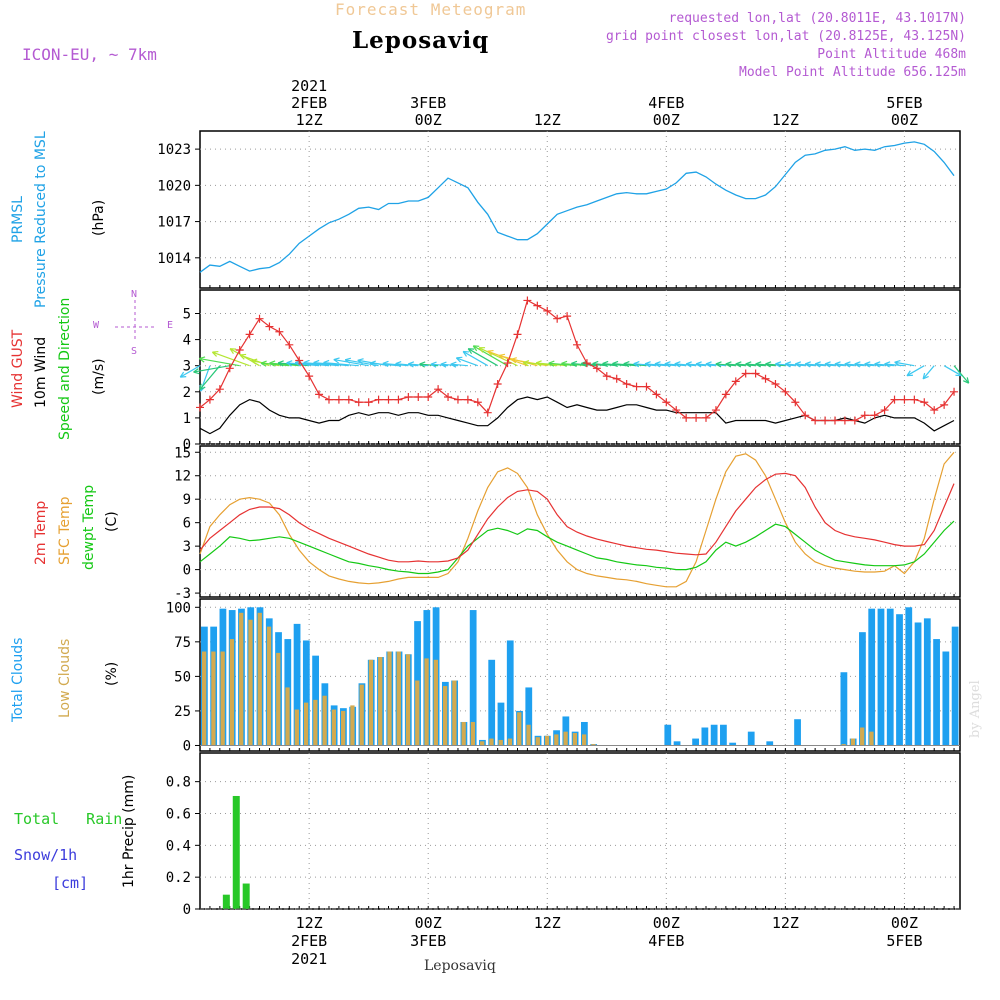 Image resolution: width=1000 pixels, height=1000 pixels. Describe the element at coordinates (68, 819) in the screenshot. I see `total-rain-label: Total Rain` at that location.